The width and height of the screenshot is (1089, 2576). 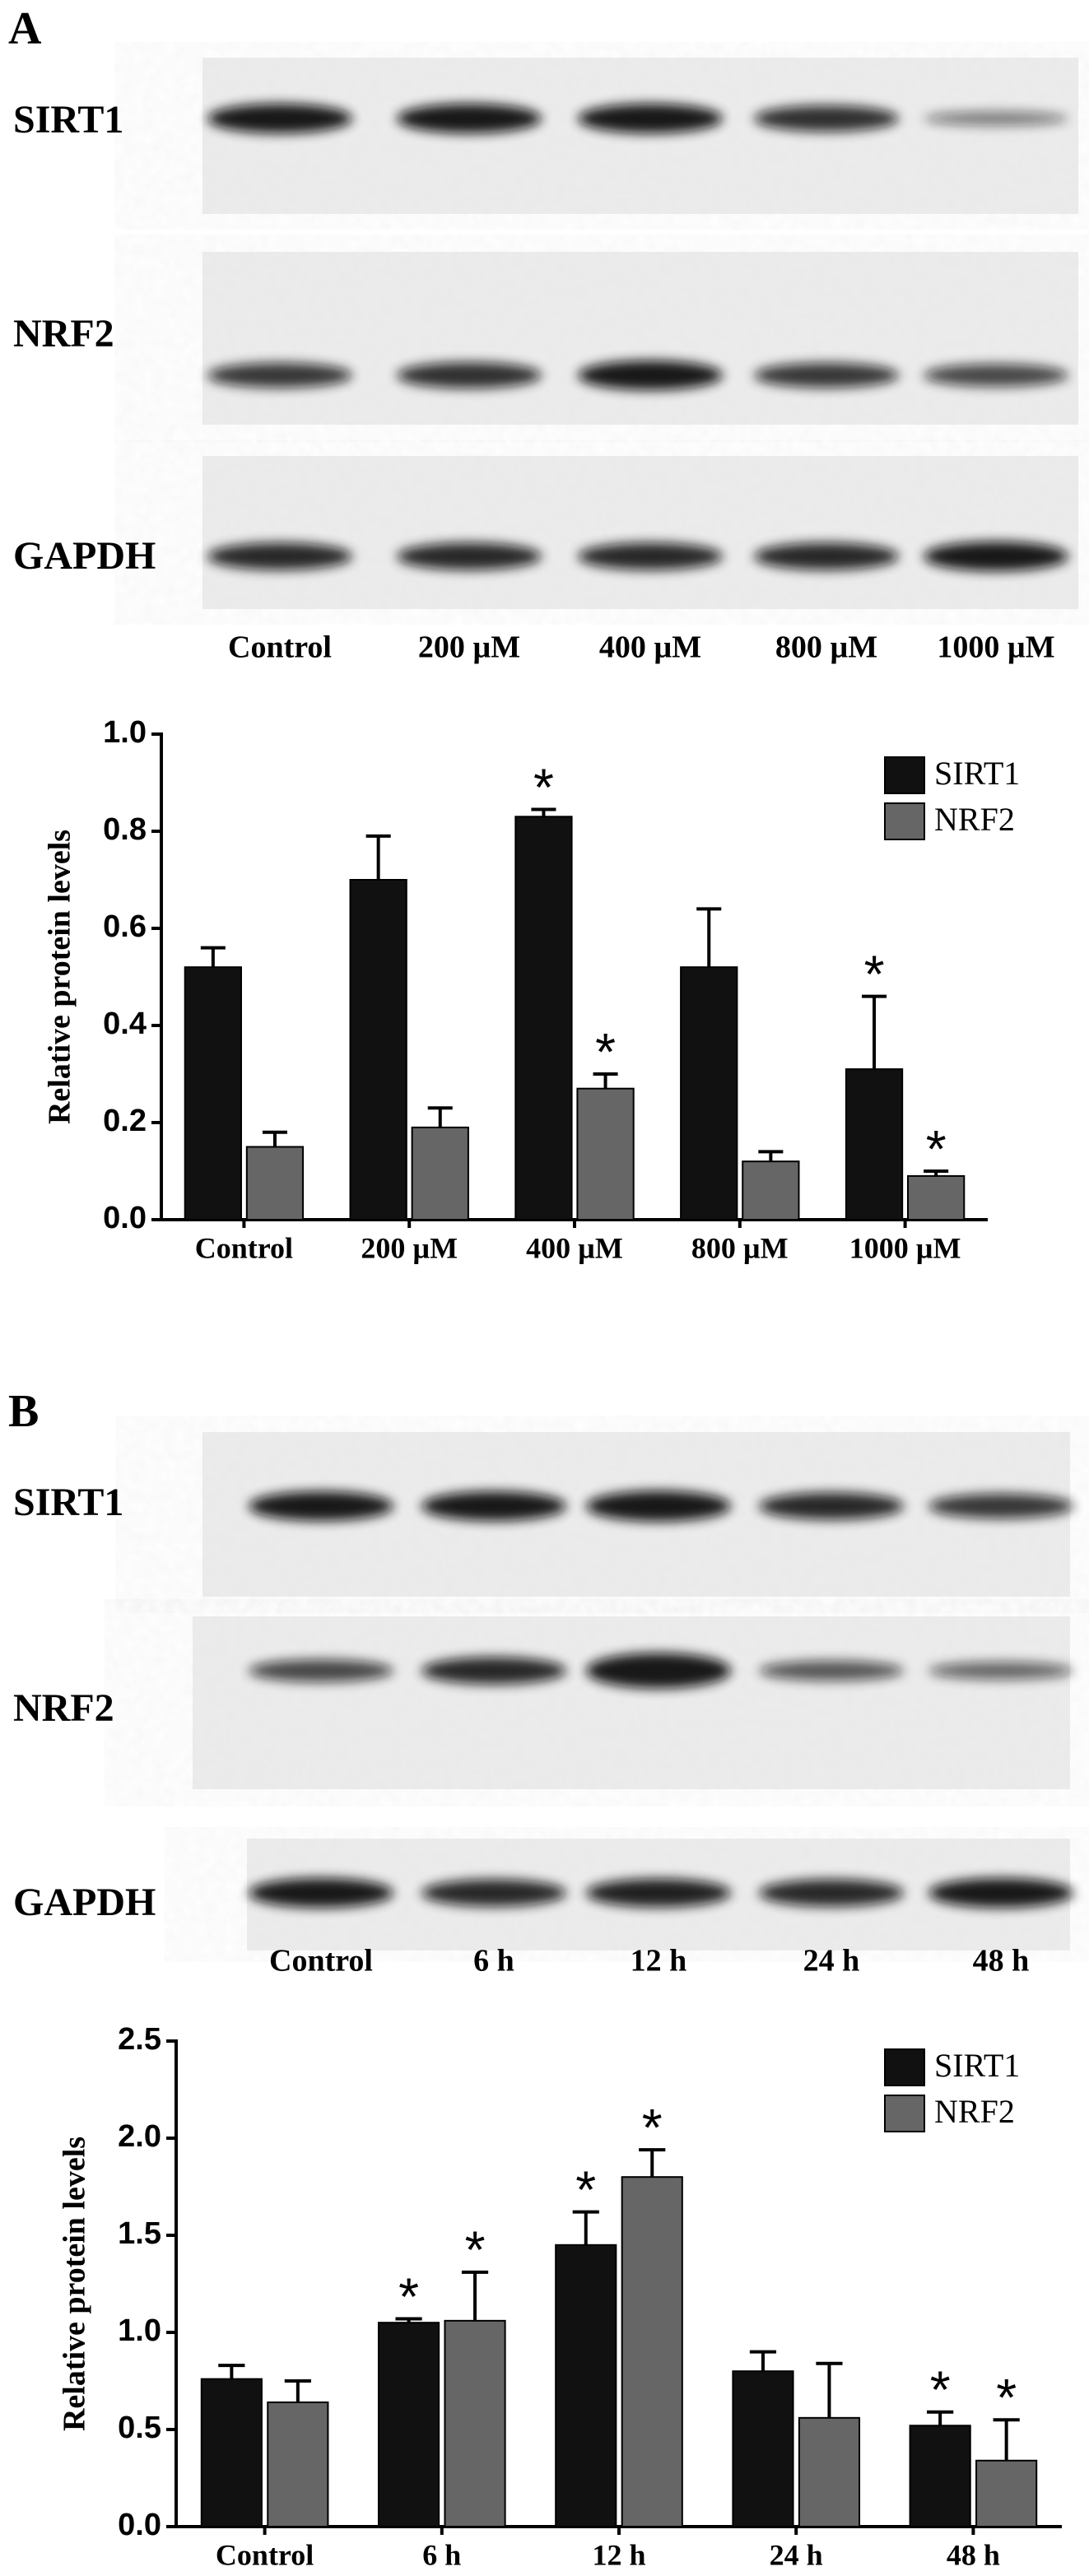 What do you see at coordinates (974, 2554) in the screenshot?
I see `x-tick-label: 48 h` at bounding box center [974, 2554].